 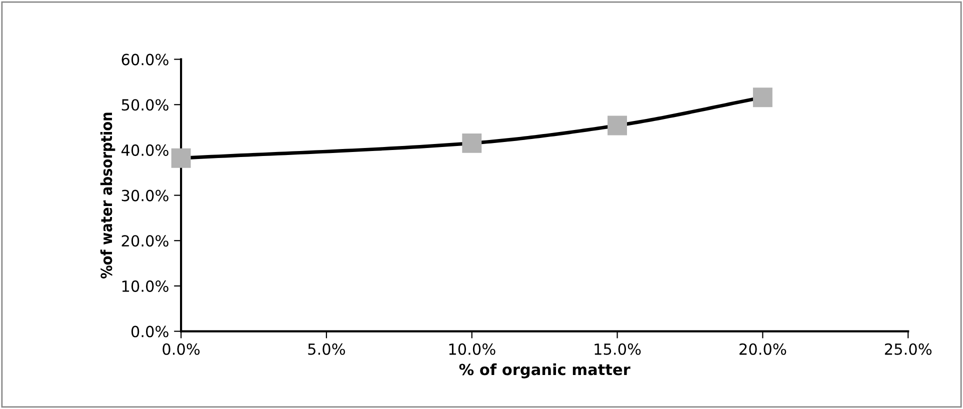 I want to click on y-axis-title: %of water absorption, so click(x=108, y=195).